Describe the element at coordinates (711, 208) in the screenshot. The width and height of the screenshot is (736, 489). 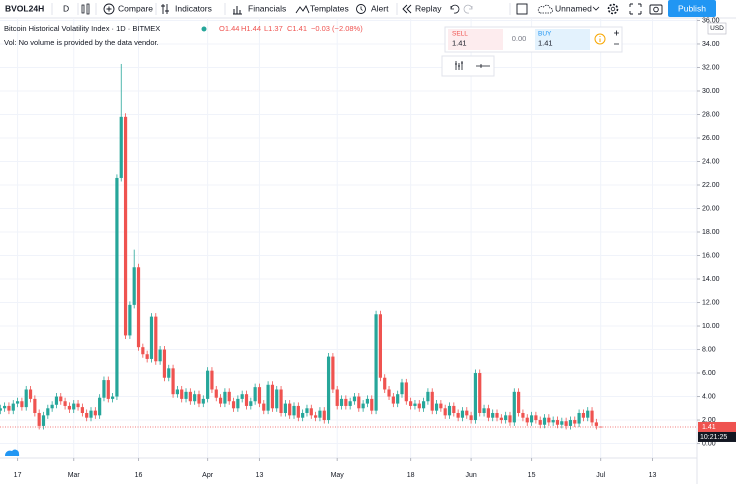
I see `y-tick-label: 20.00` at that location.